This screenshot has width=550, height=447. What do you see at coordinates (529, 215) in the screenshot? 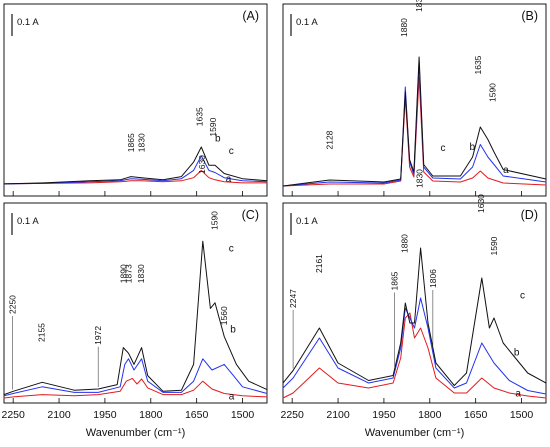
I see `panel-label: (D)` at bounding box center [529, 215].